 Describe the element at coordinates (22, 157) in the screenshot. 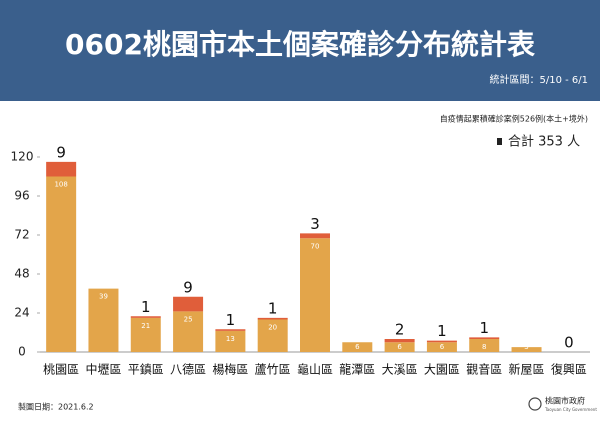

I see `y-tick-label: 120` at that location.